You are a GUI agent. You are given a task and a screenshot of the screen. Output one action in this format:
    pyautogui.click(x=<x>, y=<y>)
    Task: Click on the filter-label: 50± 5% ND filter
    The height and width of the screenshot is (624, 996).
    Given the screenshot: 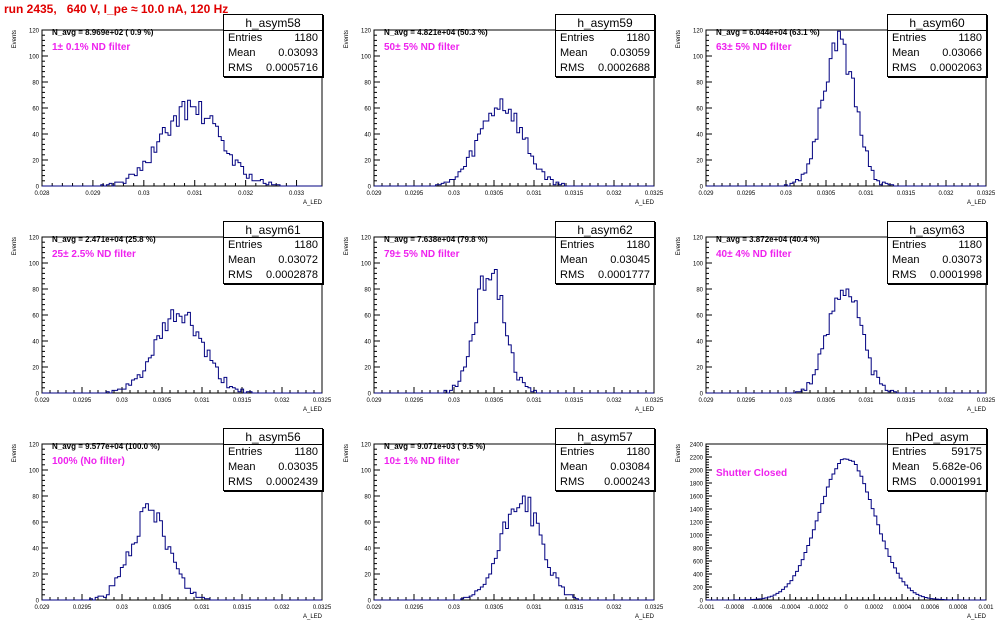 What is the action you would take?
    pyautogui.click(x=422, y=47)
    